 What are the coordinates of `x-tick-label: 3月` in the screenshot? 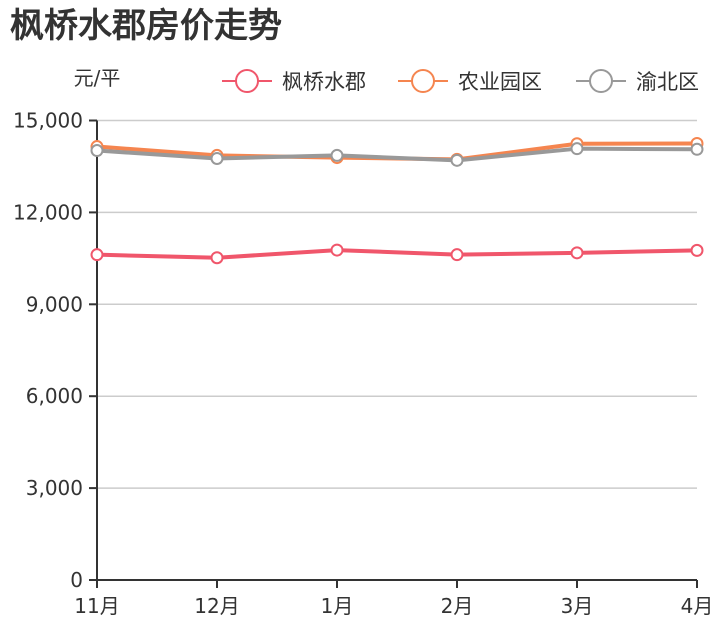 It's located at (577, 606).